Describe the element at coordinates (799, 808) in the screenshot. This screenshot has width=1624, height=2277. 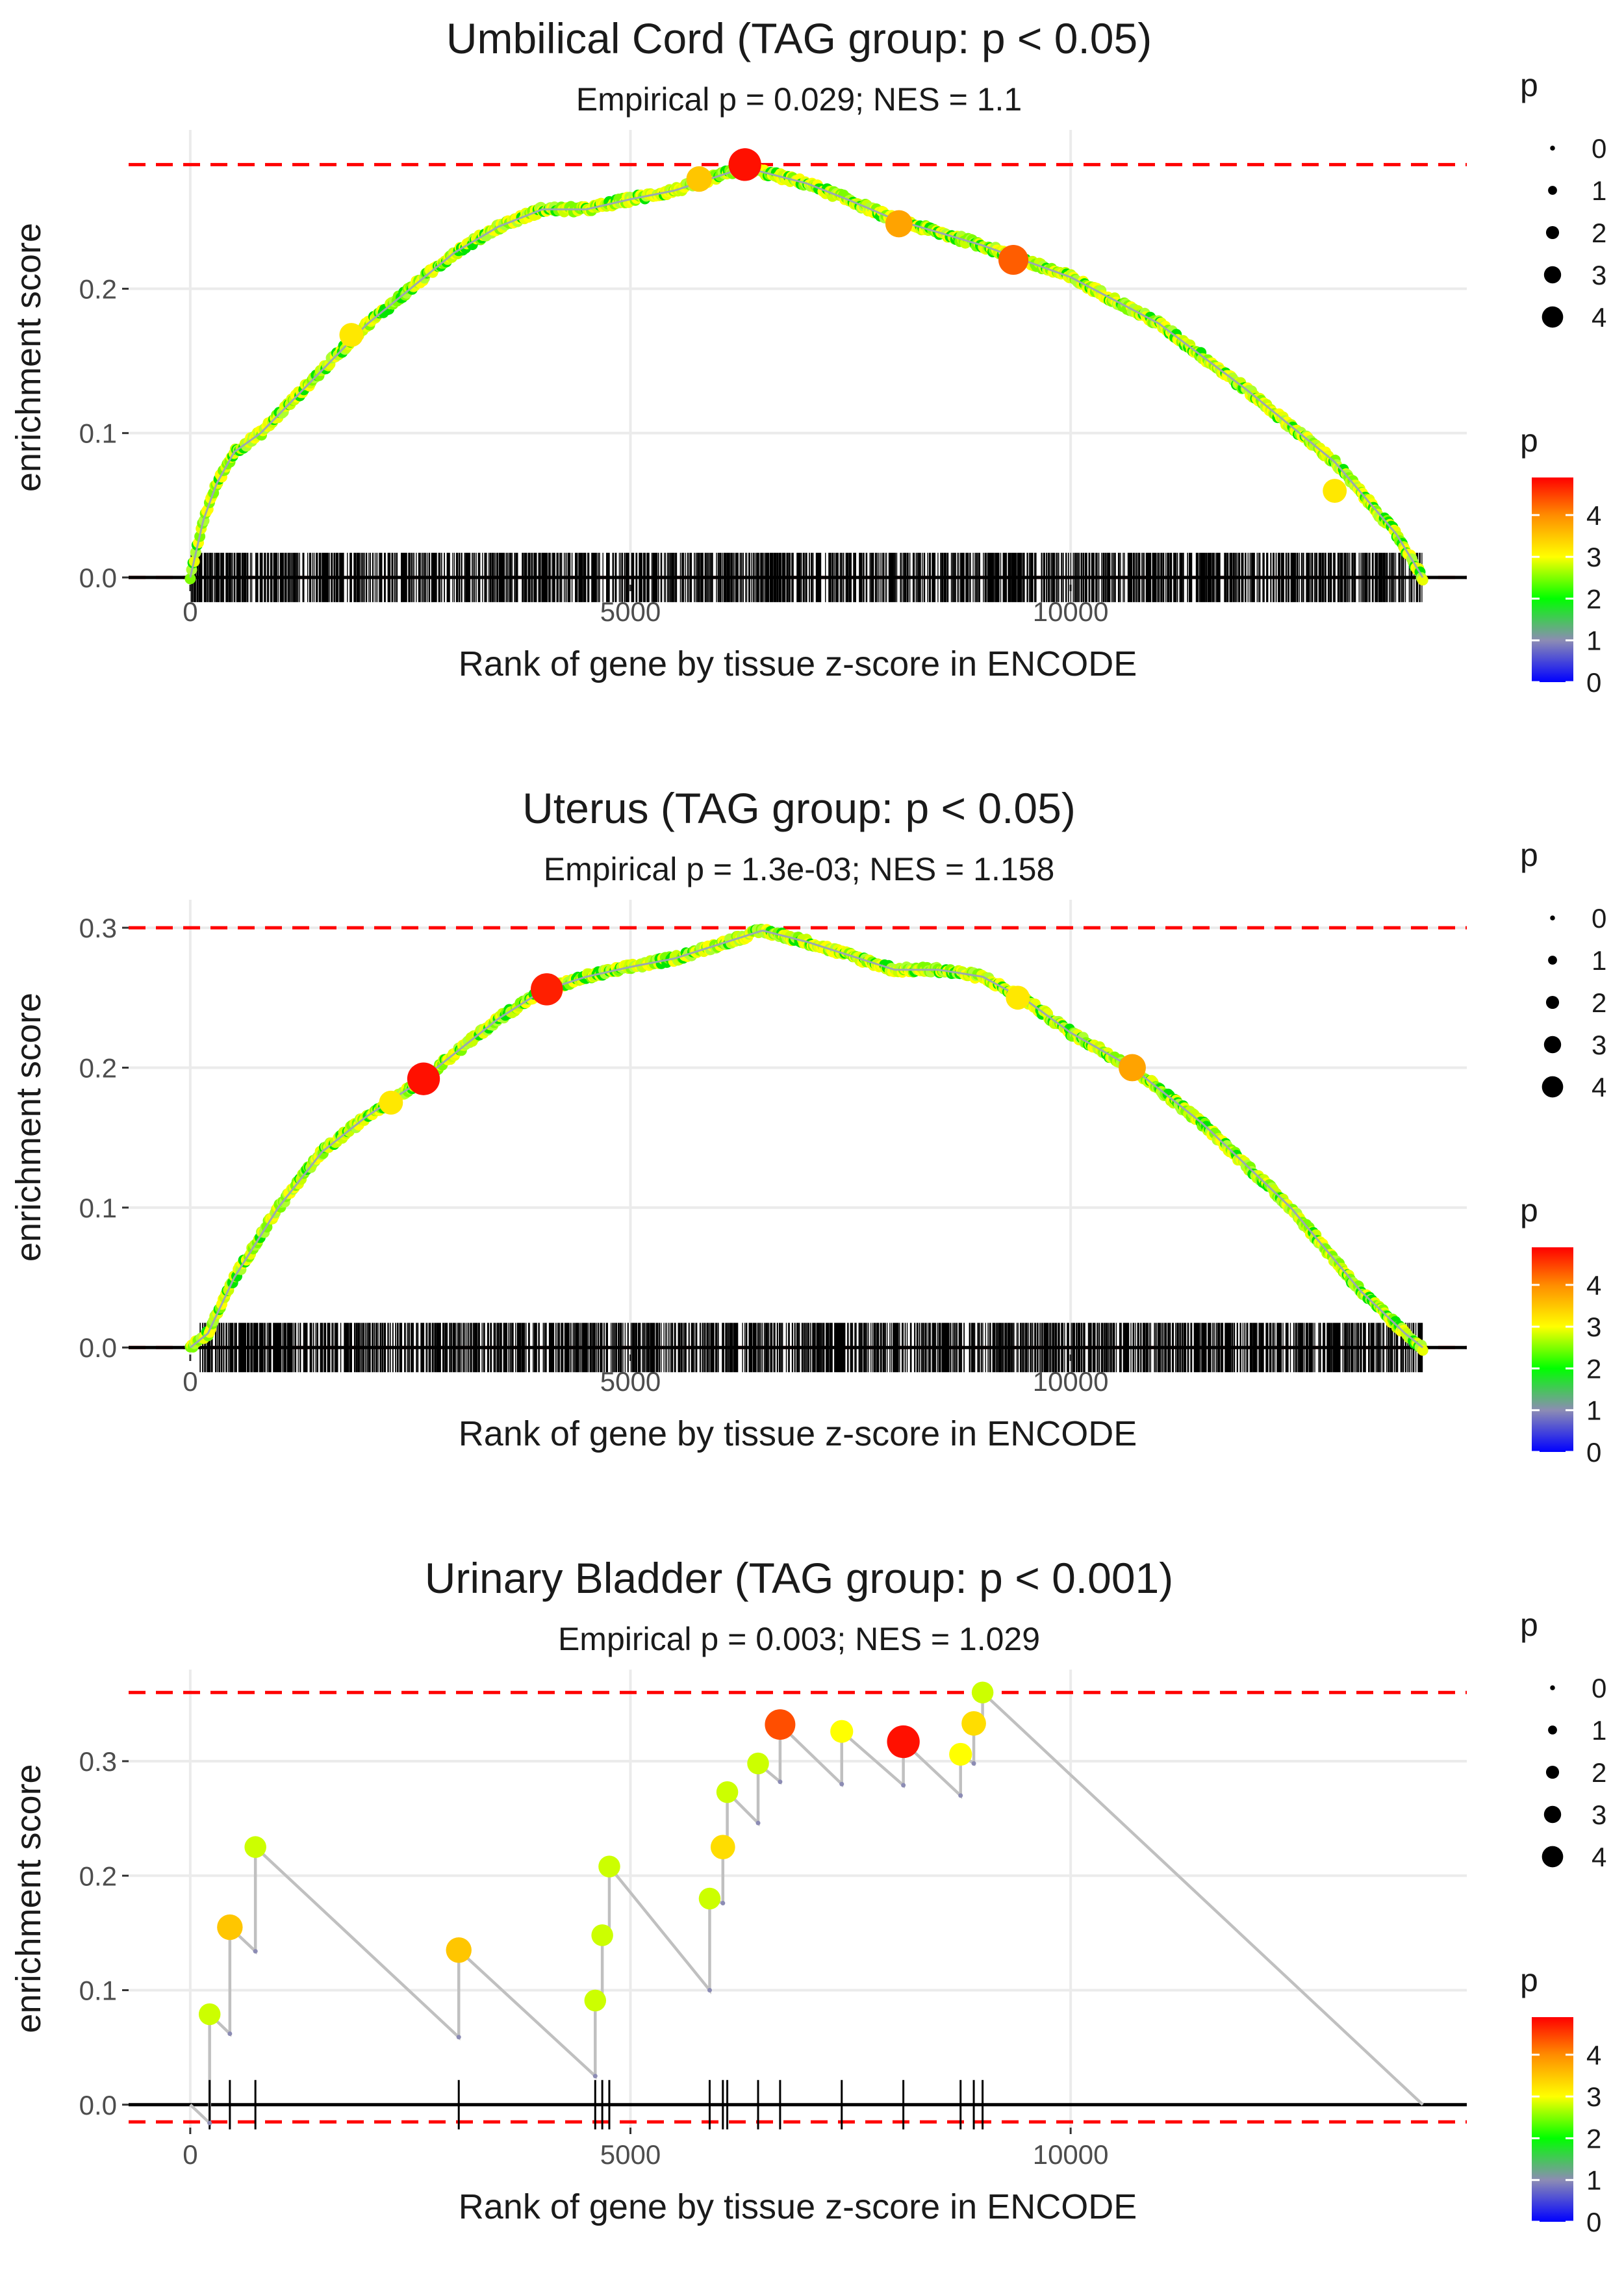
I see `chart-title: Uterus (TAG group: p < 0.05)` at that location.